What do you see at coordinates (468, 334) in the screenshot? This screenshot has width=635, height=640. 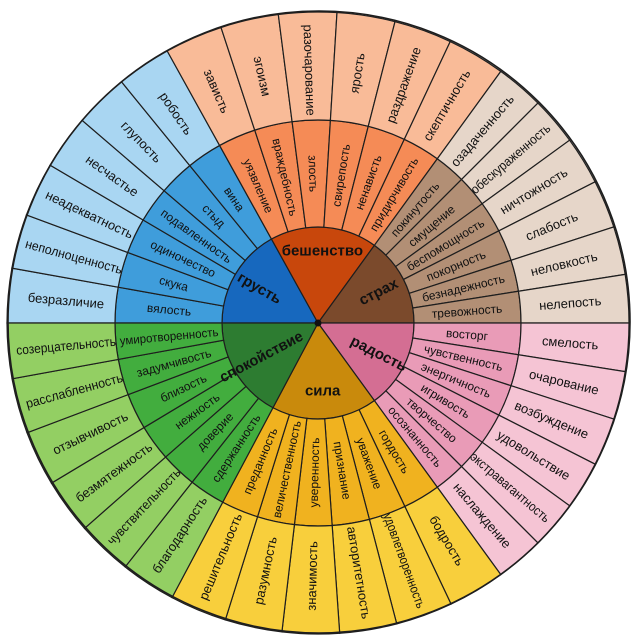 I see `middle-emotion-label: восторг` at bounding box center [468, 334].